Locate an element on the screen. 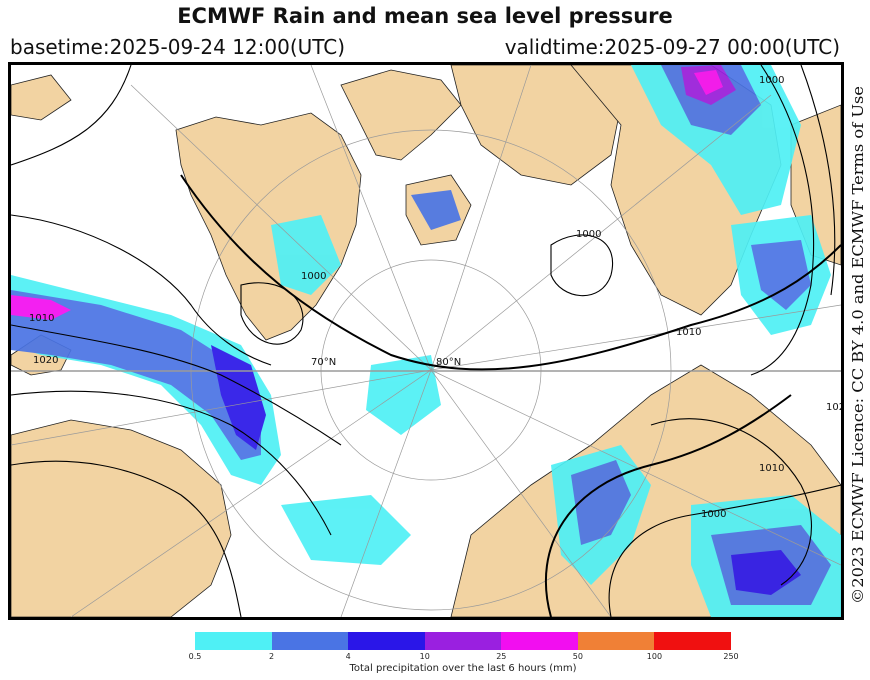  precip-band-west-heavy is located at coordinates (41, 307).